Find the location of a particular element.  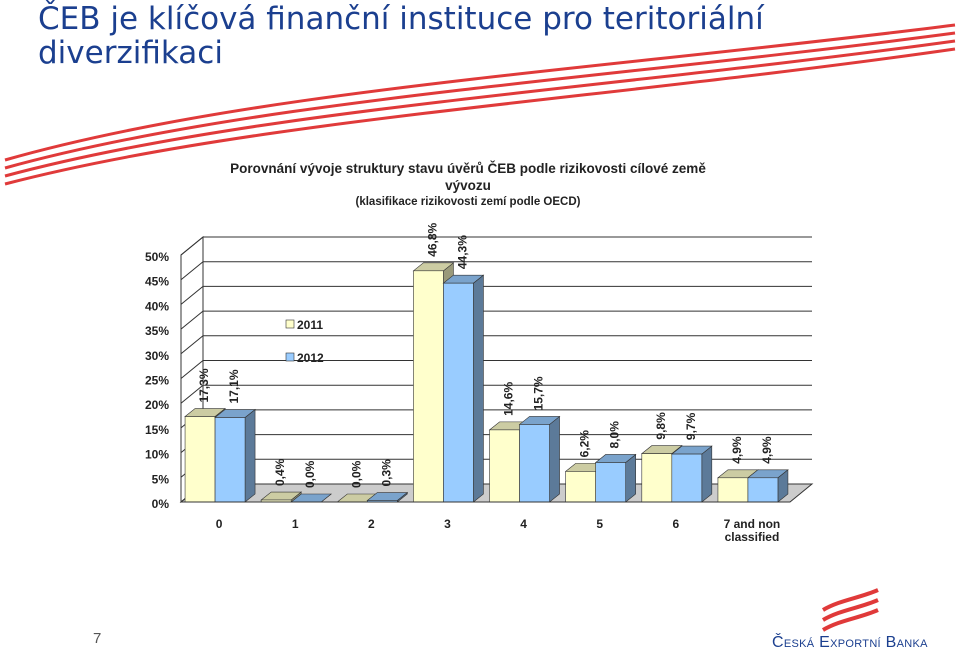

value-label: 8,0% is located at coordinates (615, 435).